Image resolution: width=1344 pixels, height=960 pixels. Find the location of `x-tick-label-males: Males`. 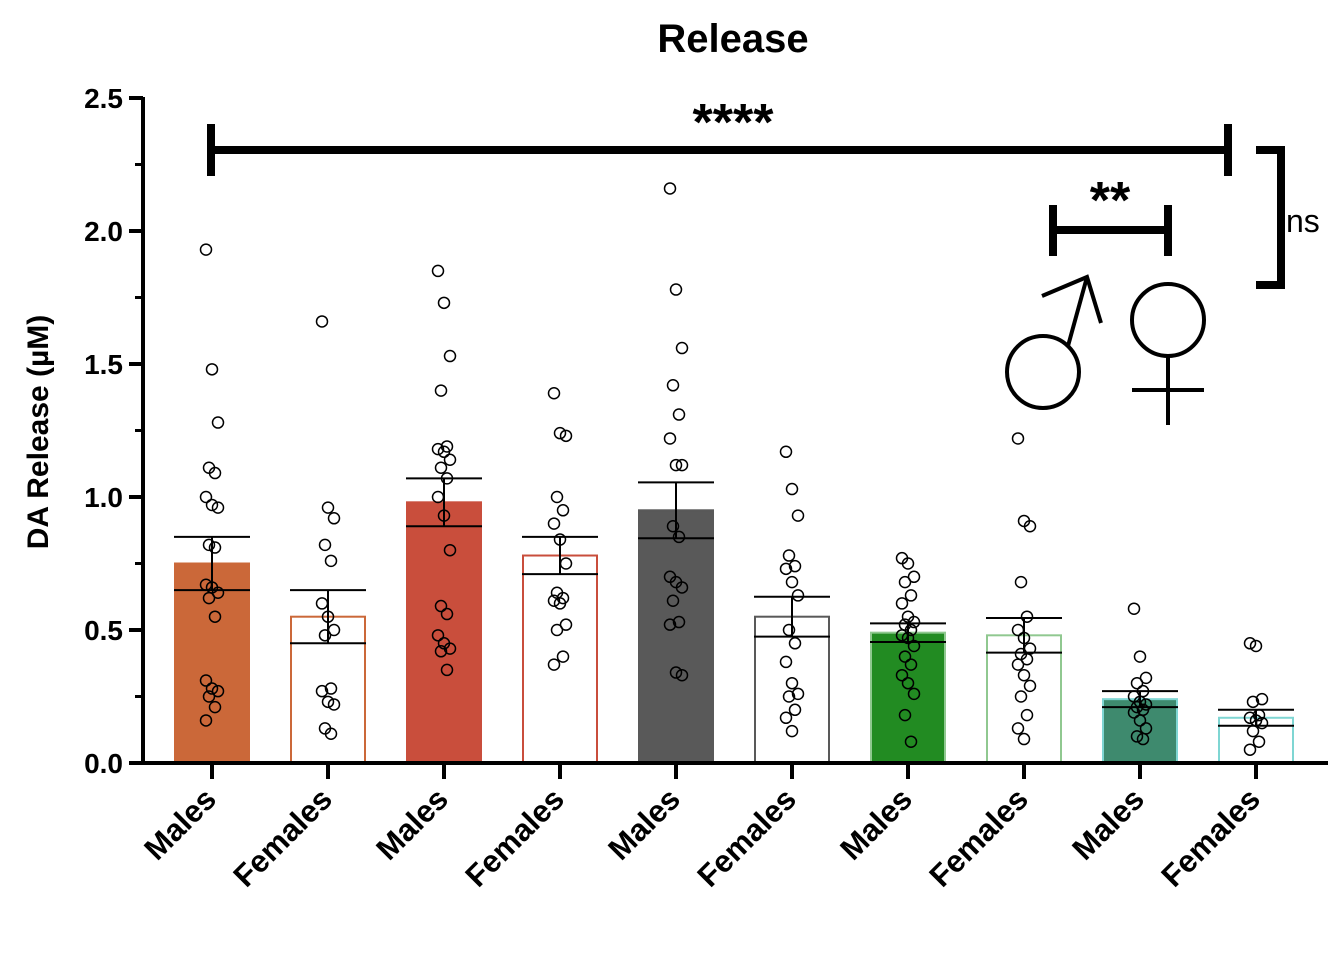

x-tick-label-males: Males is located at coordinates (644, 824).